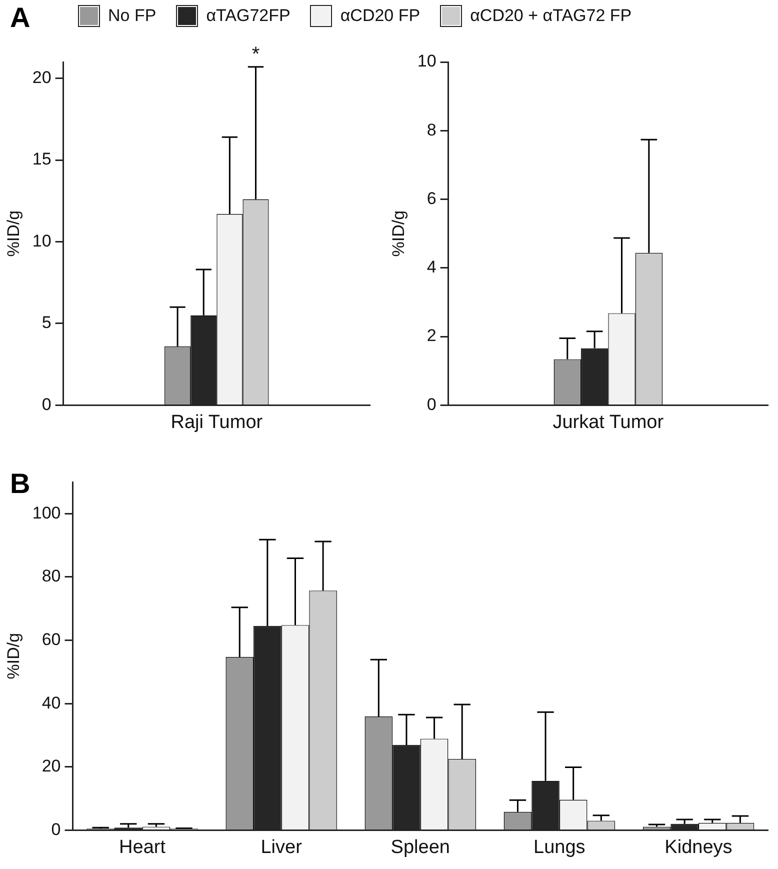 This screenshot has width=778, height=869. I want to click on x-tick-label: Raji Tumor, so click(217, 422).